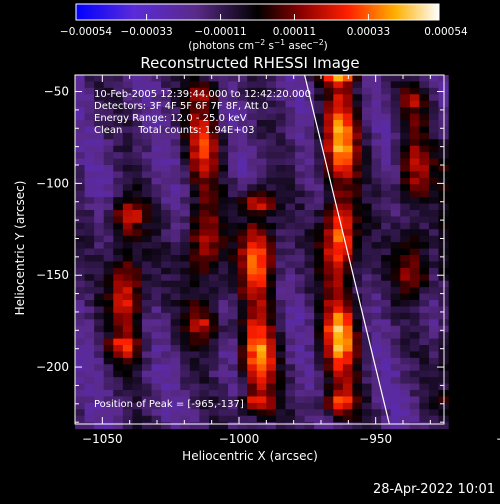 This screenshot has width=500, height=504. What do you see at coordinates (269, 46) in the screenshot?
I see `colorbar-label-part: s` at bounding box center [269, 46].